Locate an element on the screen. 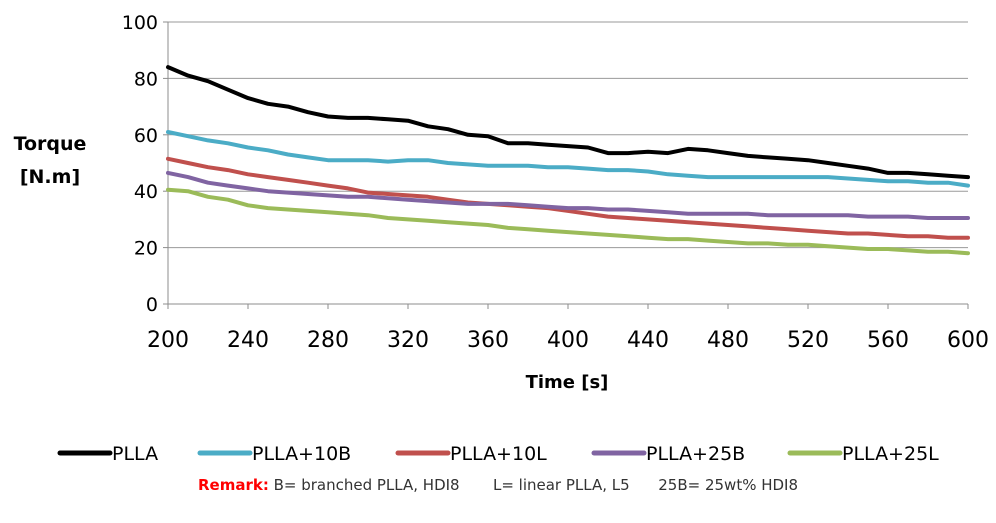  x-tick-labels: 200 240 280 320 360 400 440 480 520 560 600 is located at coordinates (568, 340).